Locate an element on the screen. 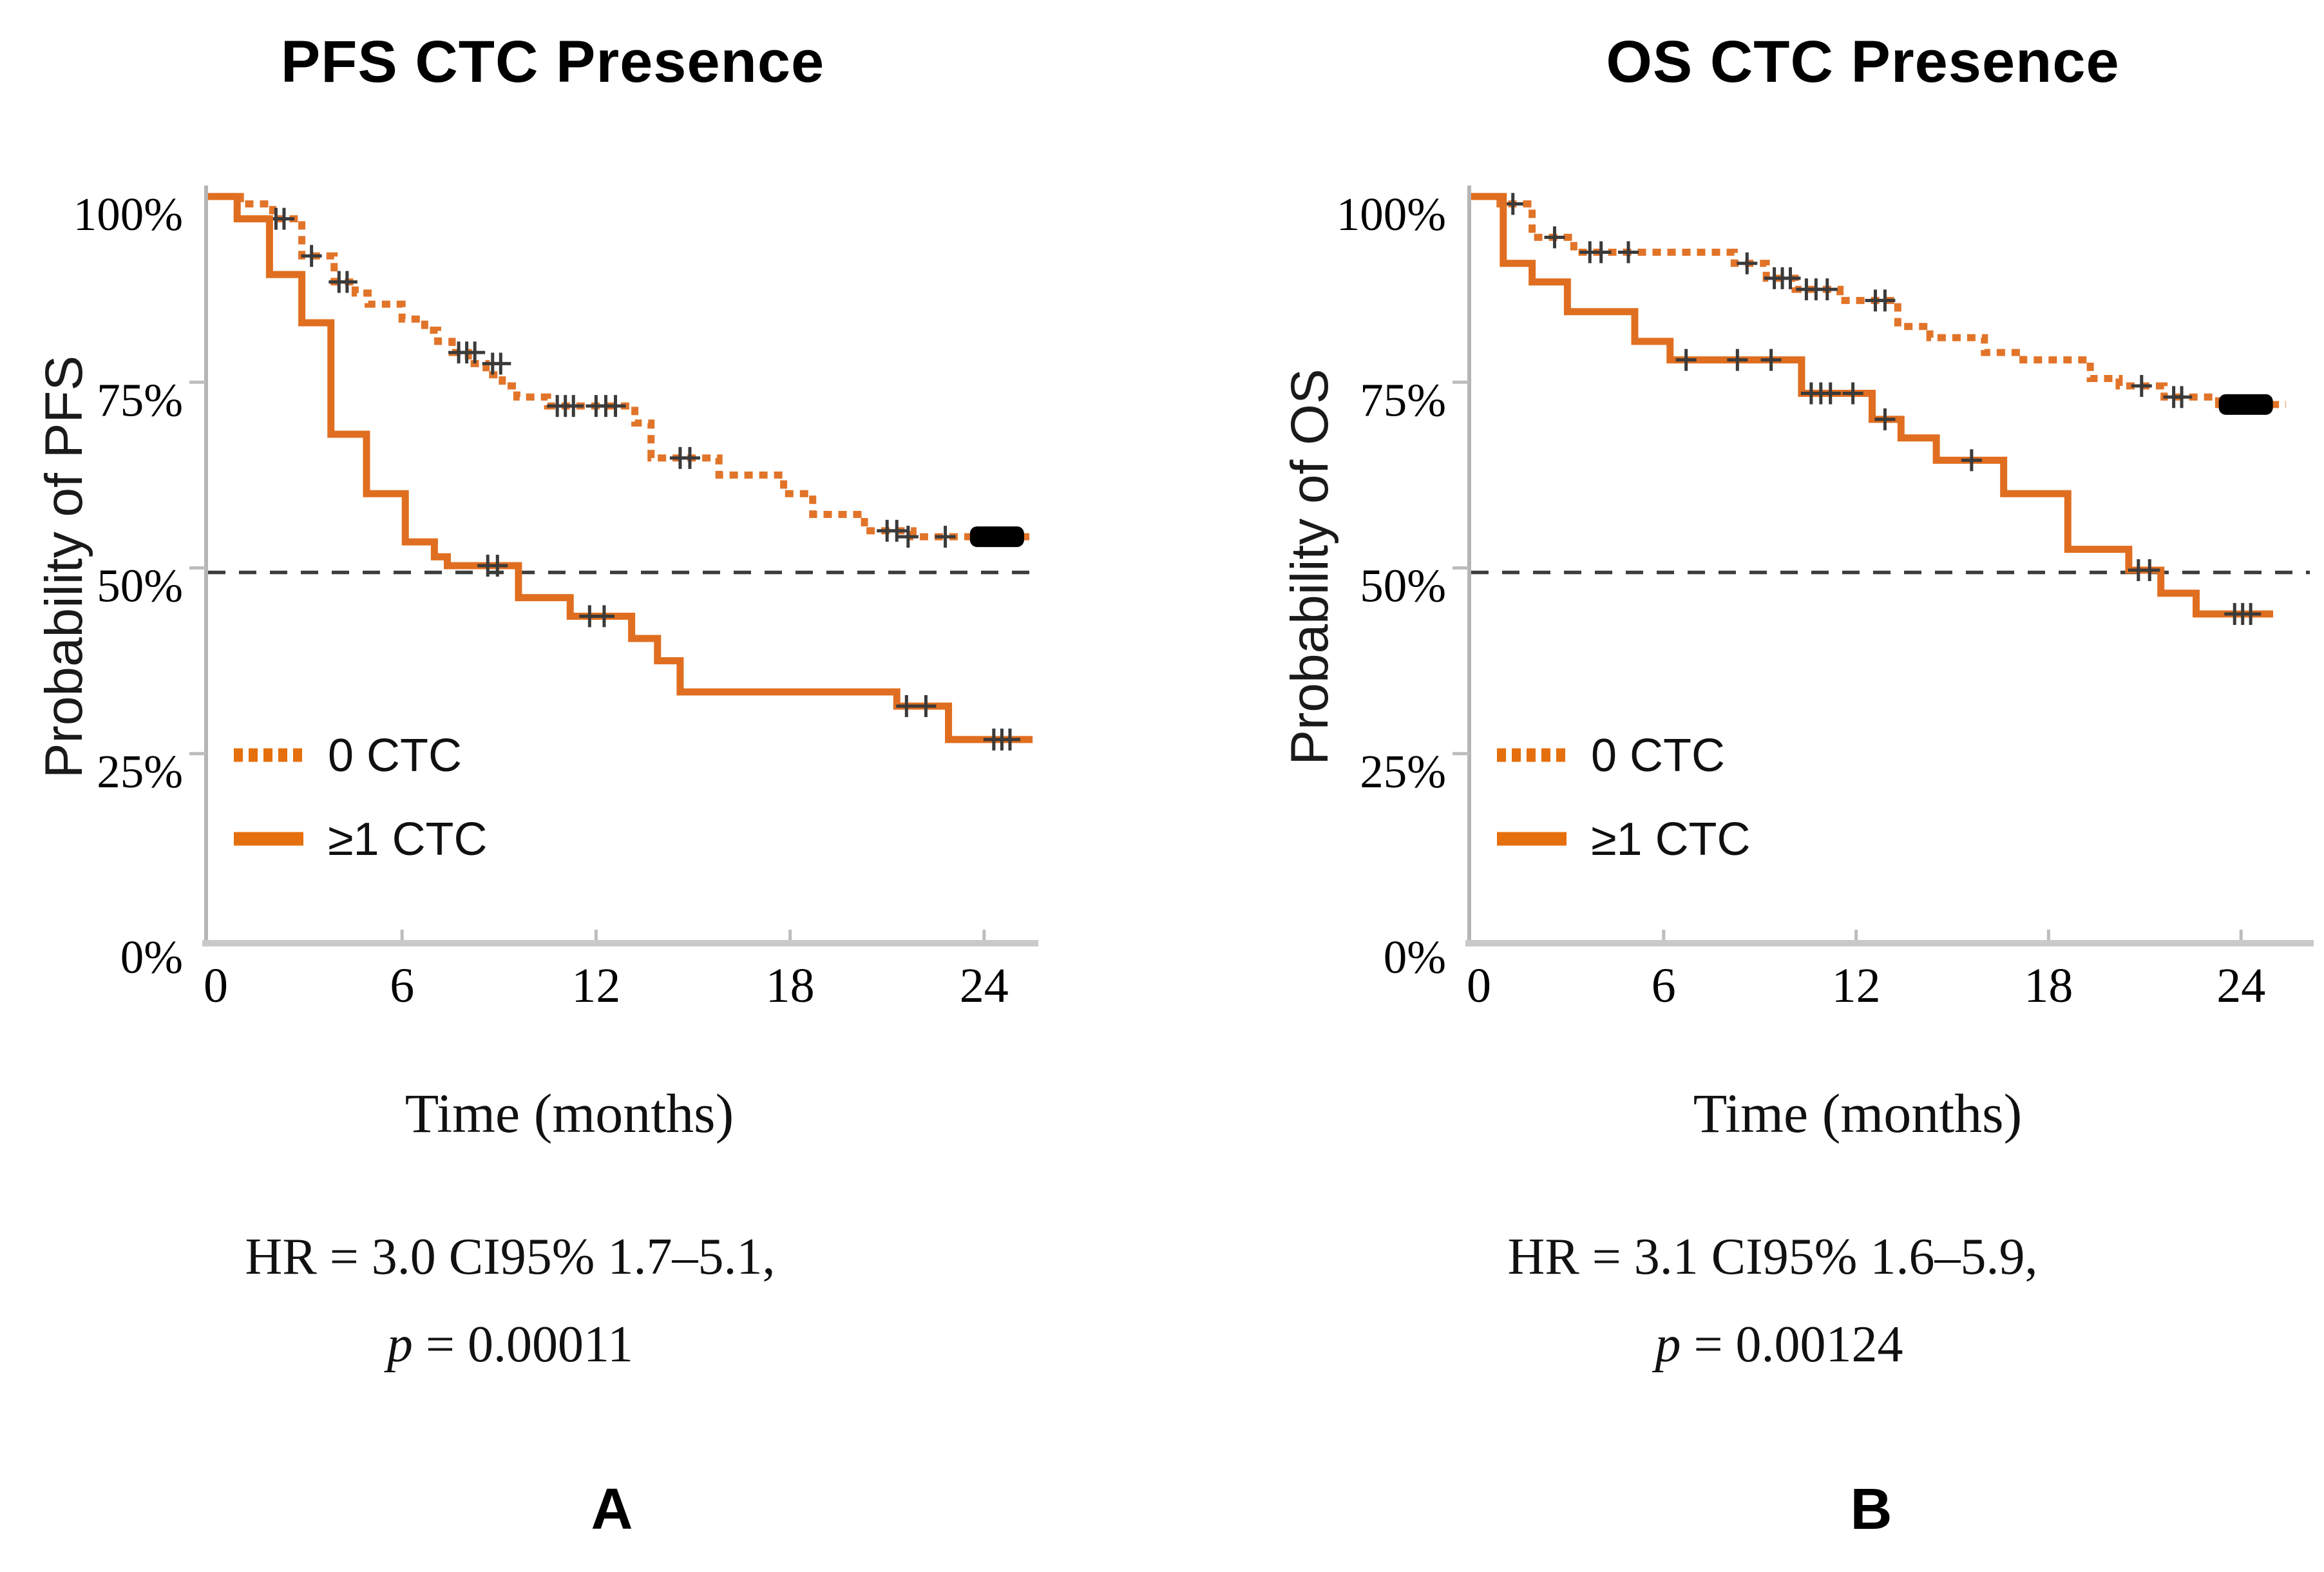  panel-label-a: A is located at coordinates (612, 1509).